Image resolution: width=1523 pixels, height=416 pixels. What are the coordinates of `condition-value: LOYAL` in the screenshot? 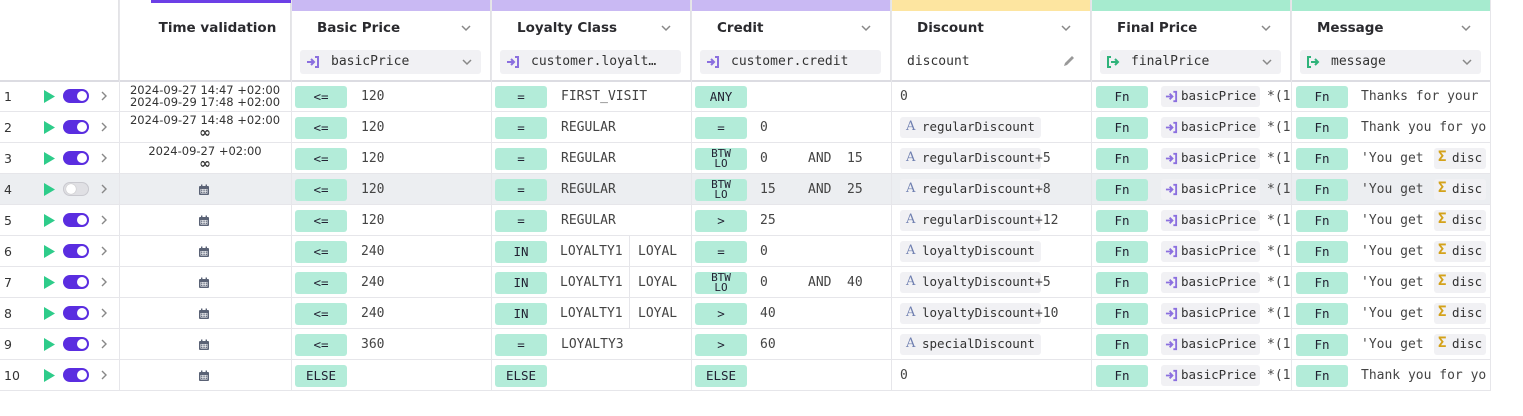 It's located at (658, 251).